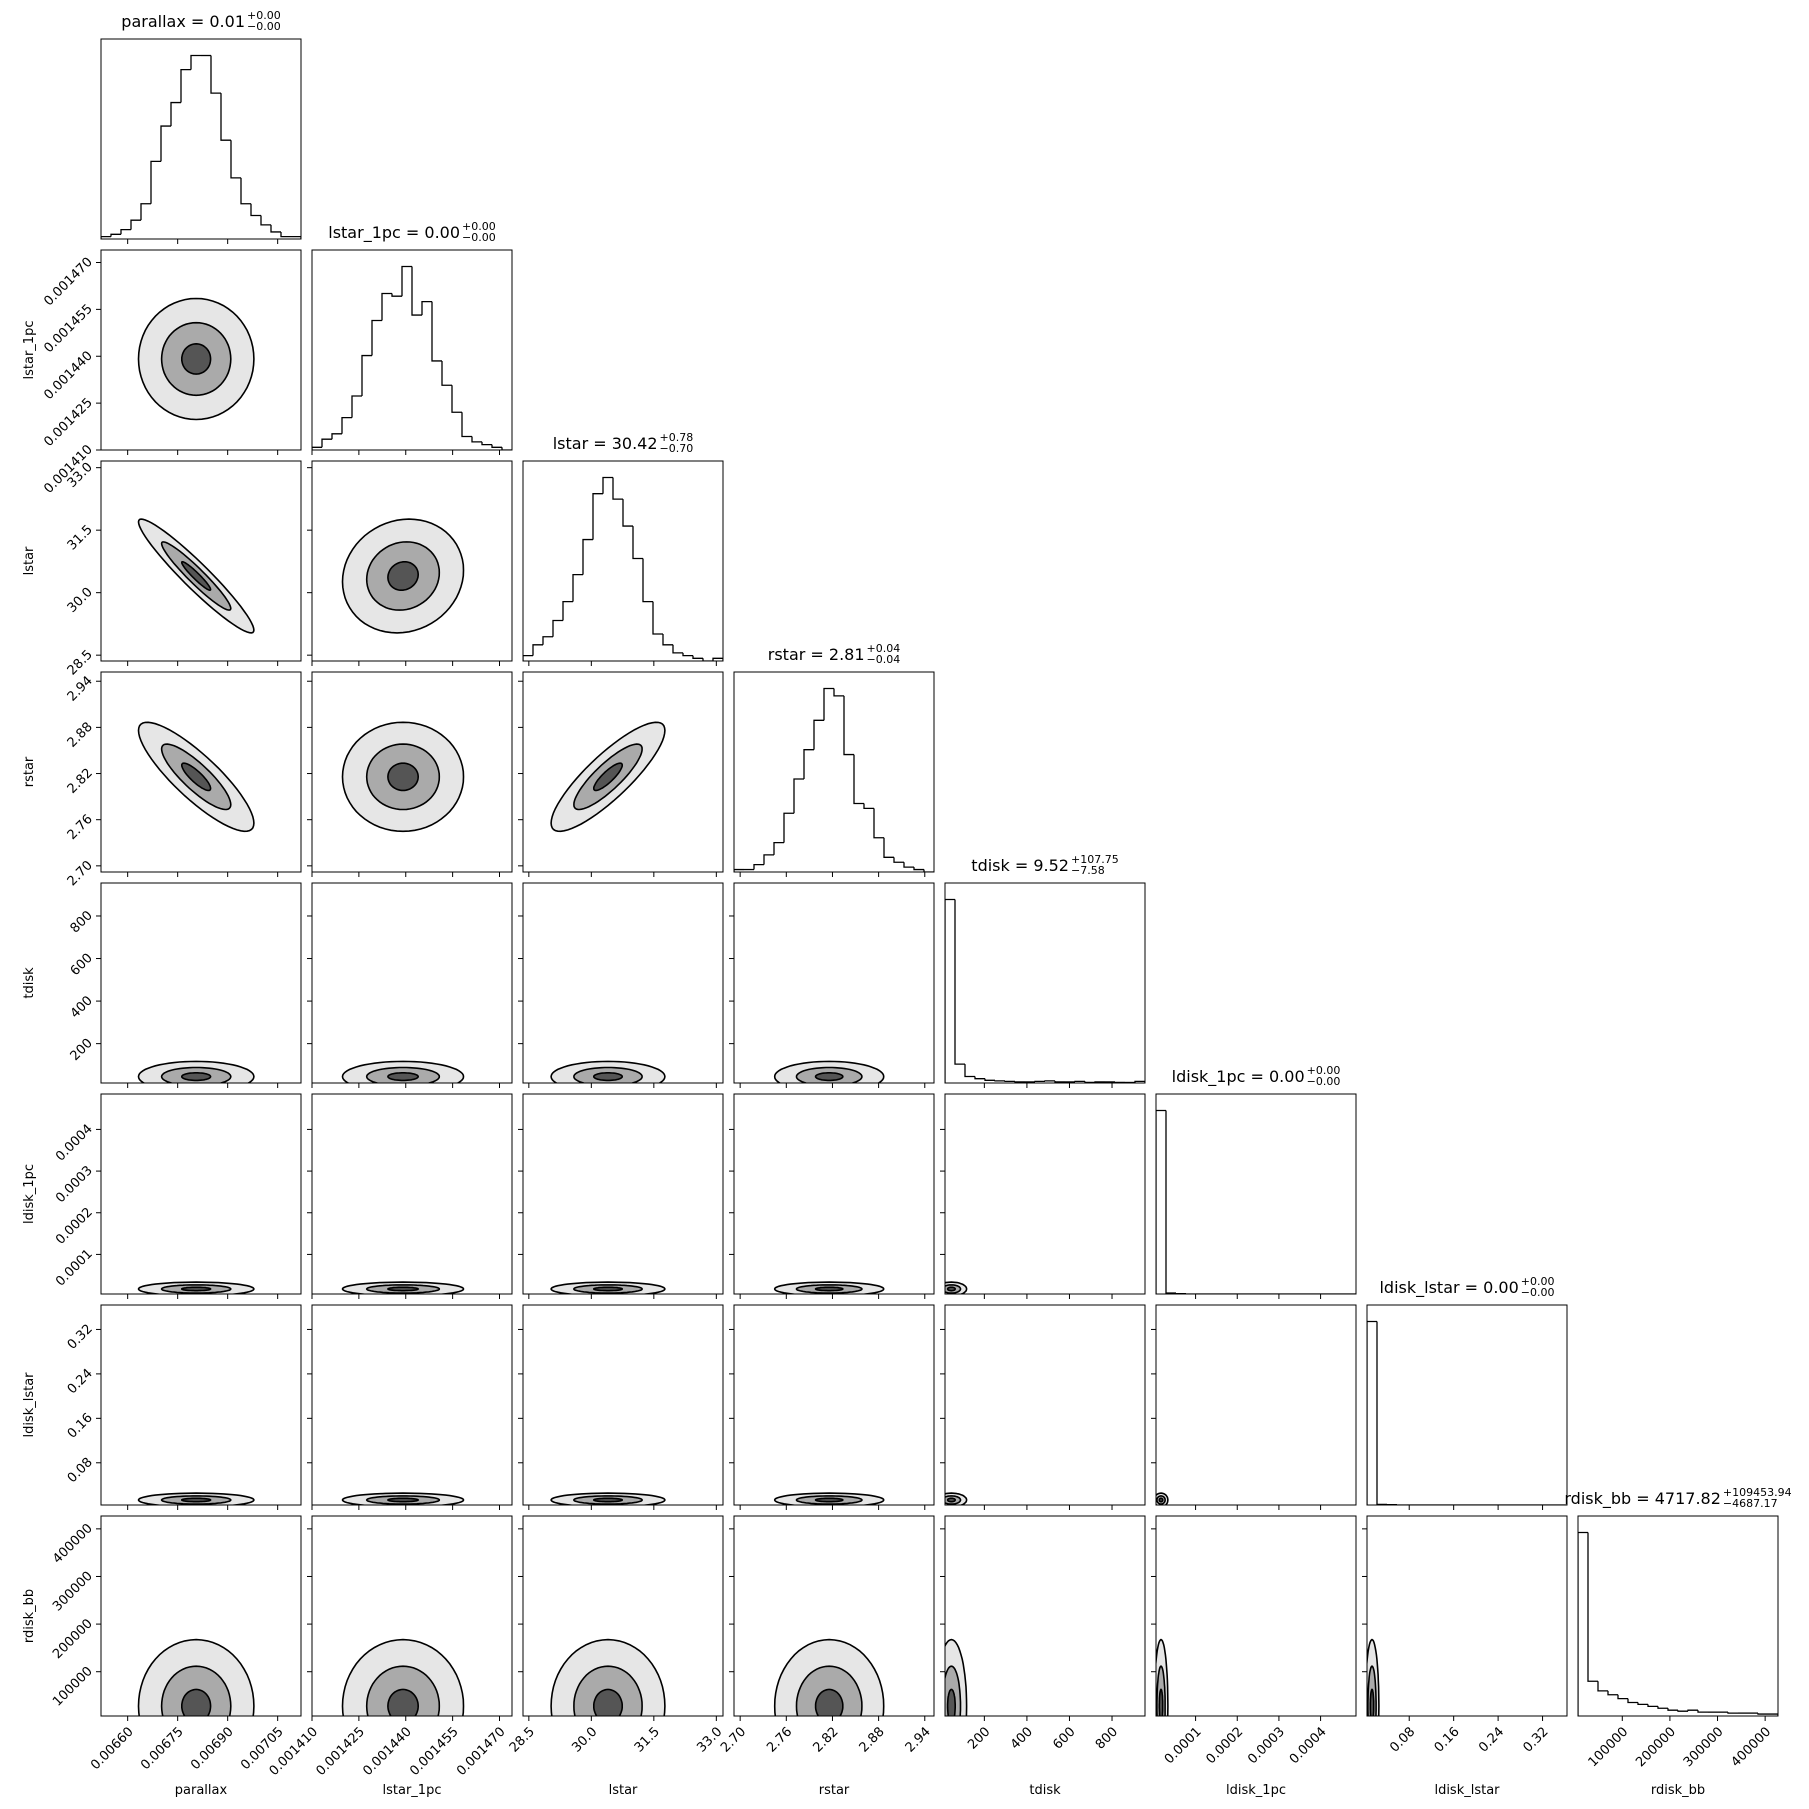 Image resolution: width=1809 pixels, height=1809 pixels. I want to click on y-tick-label: 2.76, so click(80, 827).